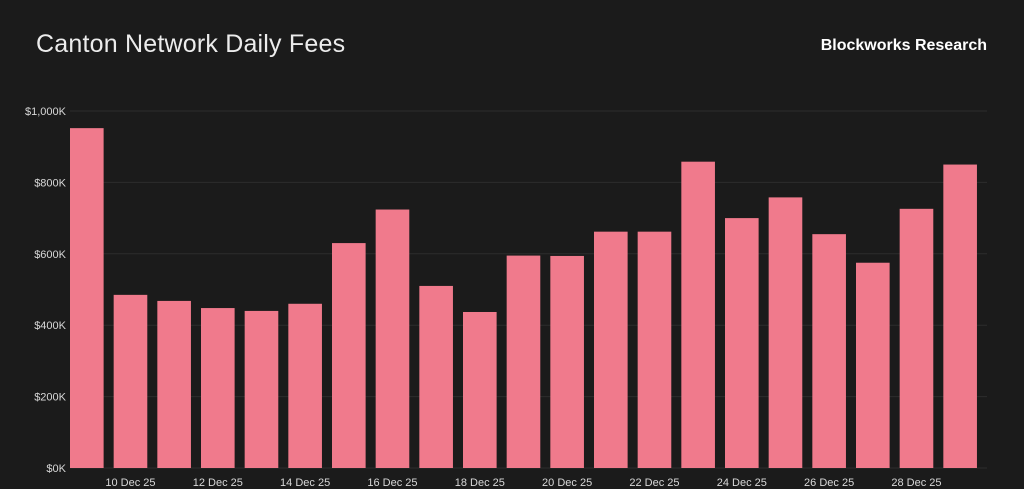 This screenshot has height=489, width=1024. What do you see at coordinates (50, 255) in the screenshot?
I see `y-tick-label: $600K` at bounding box center [50, 255].